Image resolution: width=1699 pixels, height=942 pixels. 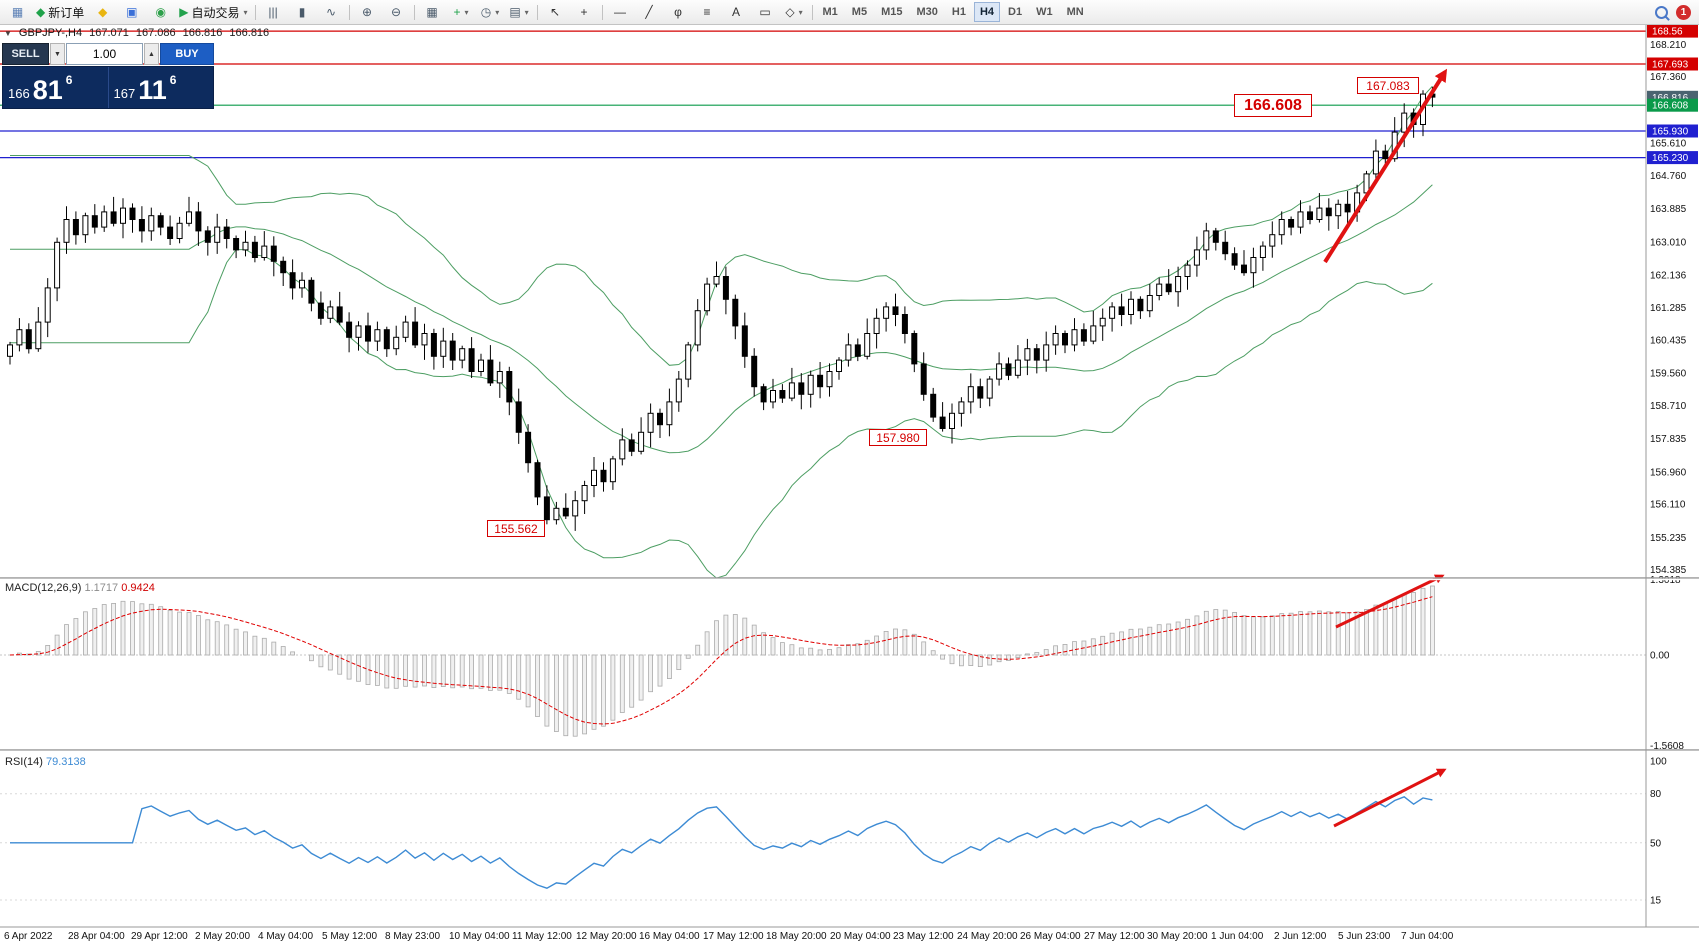 I want to click on macd-indicator-title: MACD(12,26,9) 1.1717 0.9424, so click(x=80, y=588).